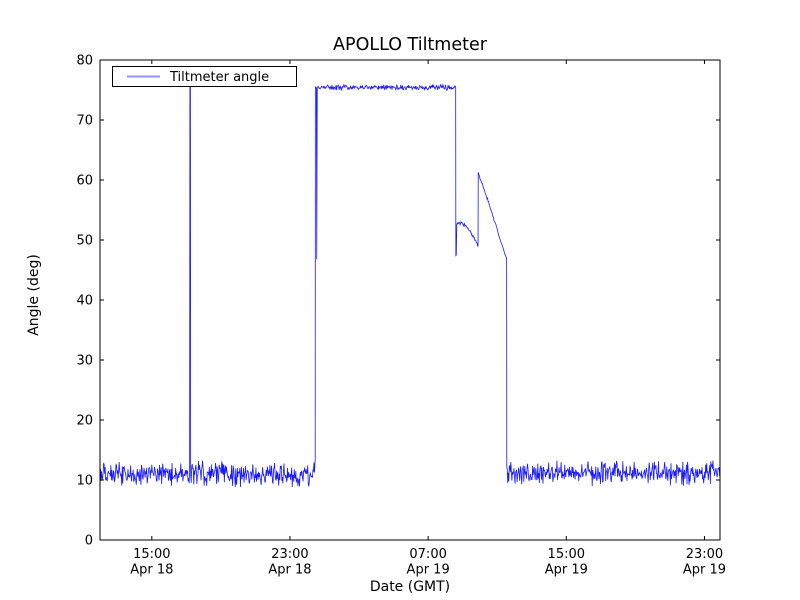 This screenshot has width=800, height=600. I want to click on y-tick-label: 40, so click(84, 301).